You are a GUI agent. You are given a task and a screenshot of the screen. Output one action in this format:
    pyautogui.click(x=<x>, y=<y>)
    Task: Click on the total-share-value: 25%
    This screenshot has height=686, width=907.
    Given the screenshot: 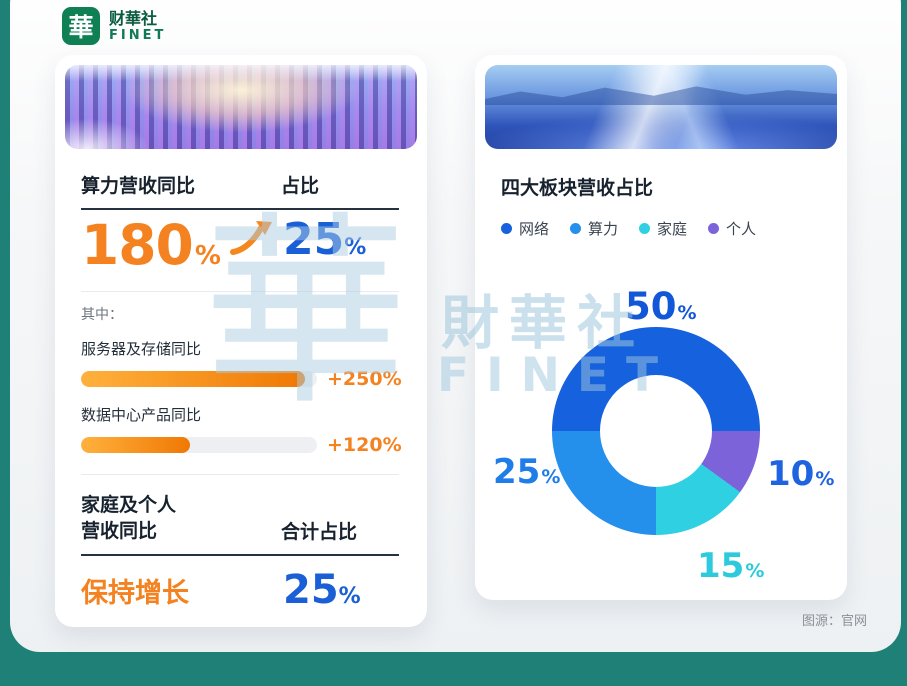 What is the action you would take?
    pyautogui.click(x=342, y=590)
    